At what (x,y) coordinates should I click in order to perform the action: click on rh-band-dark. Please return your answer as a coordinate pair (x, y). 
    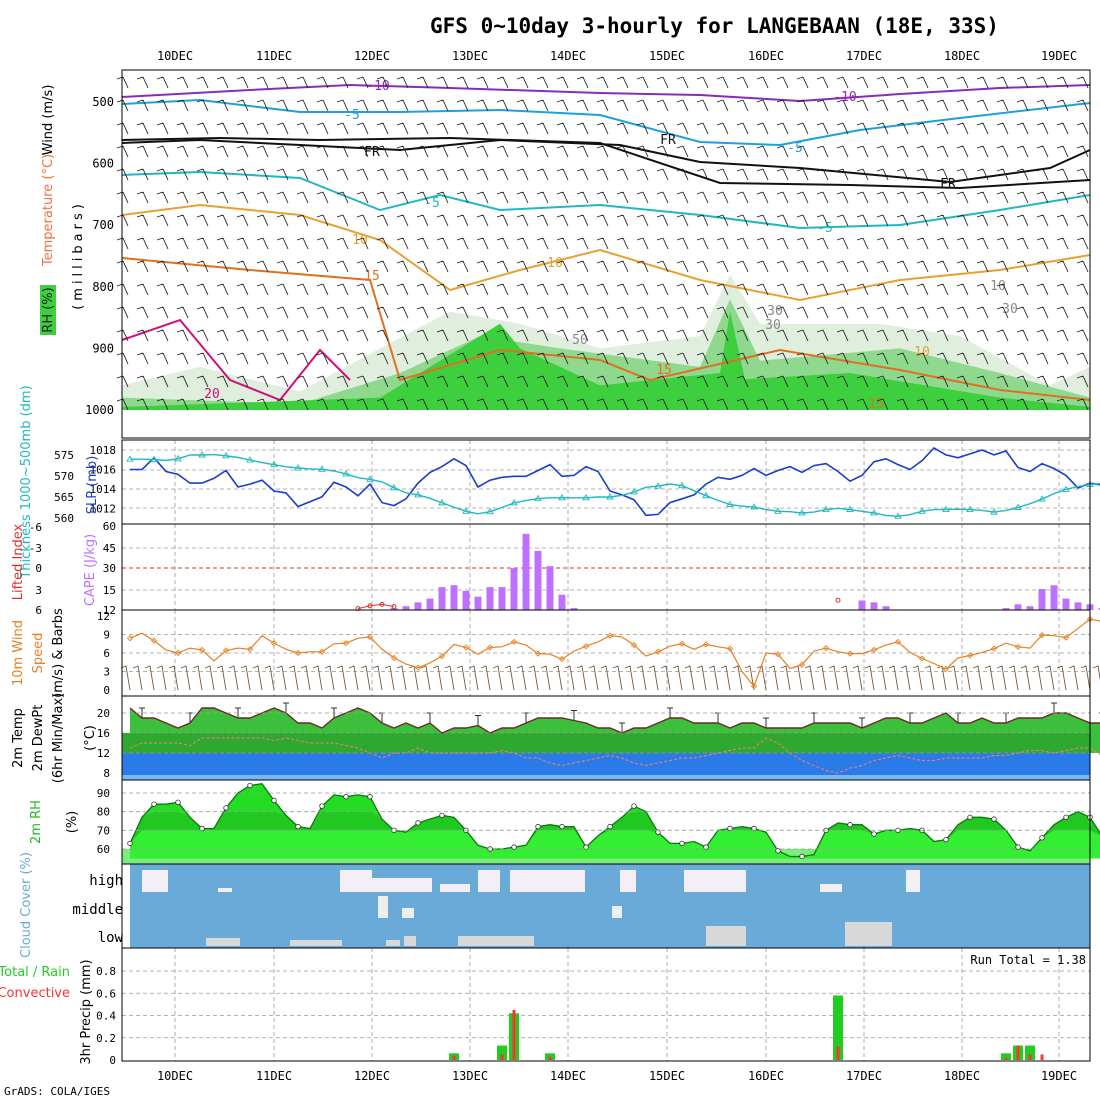
    Looking at the image, I should click on (606, 360).